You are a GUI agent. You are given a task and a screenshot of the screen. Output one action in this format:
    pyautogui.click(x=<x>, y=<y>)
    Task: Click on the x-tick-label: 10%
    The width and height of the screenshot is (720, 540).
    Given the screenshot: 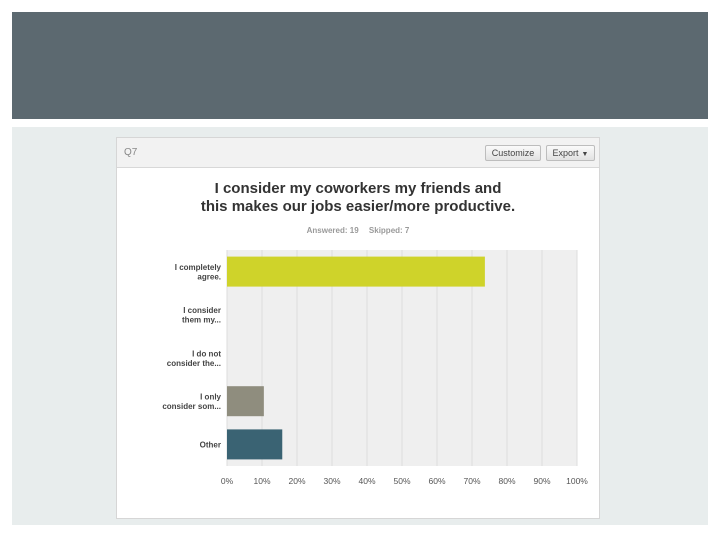 What is the action you would take?
    pyautogui.click(x=261, y=481)
    